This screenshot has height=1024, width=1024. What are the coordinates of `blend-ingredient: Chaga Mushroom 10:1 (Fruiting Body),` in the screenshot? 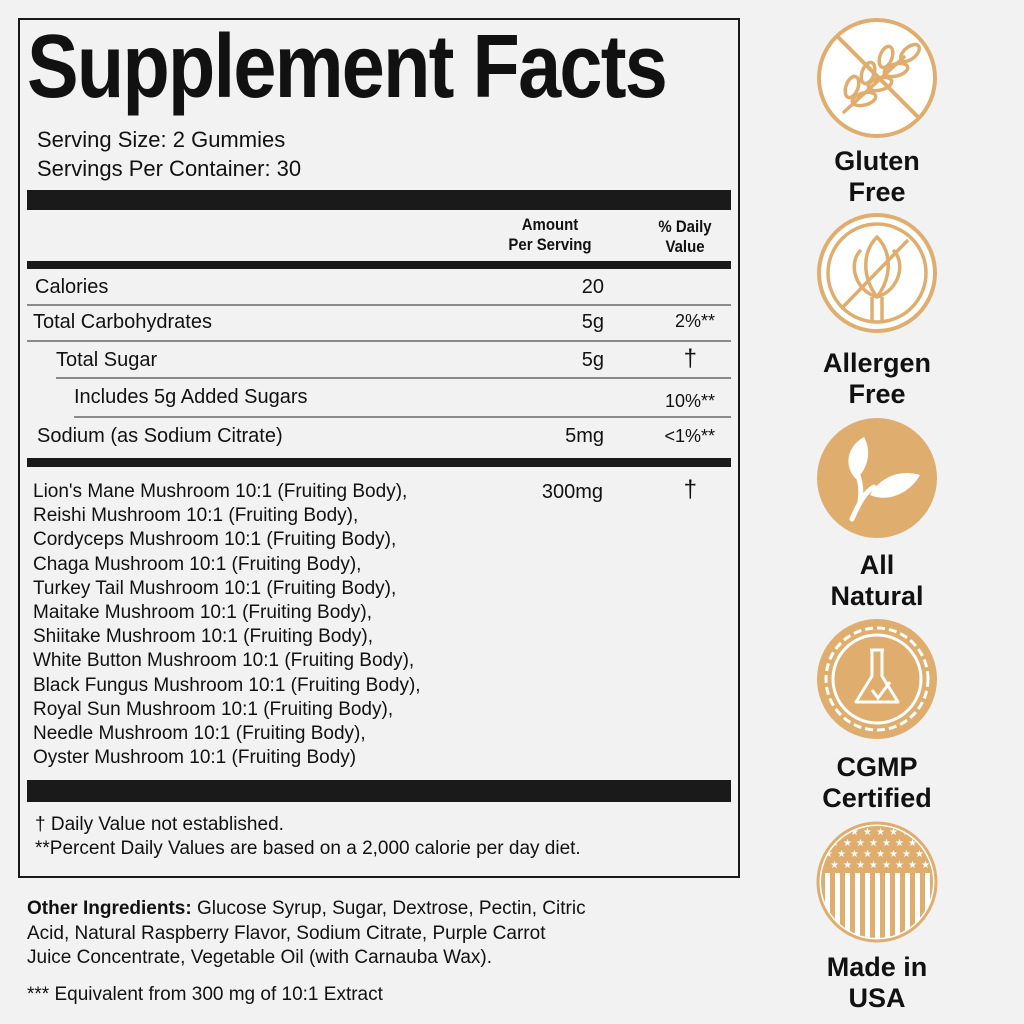 It's located at (197, 564).